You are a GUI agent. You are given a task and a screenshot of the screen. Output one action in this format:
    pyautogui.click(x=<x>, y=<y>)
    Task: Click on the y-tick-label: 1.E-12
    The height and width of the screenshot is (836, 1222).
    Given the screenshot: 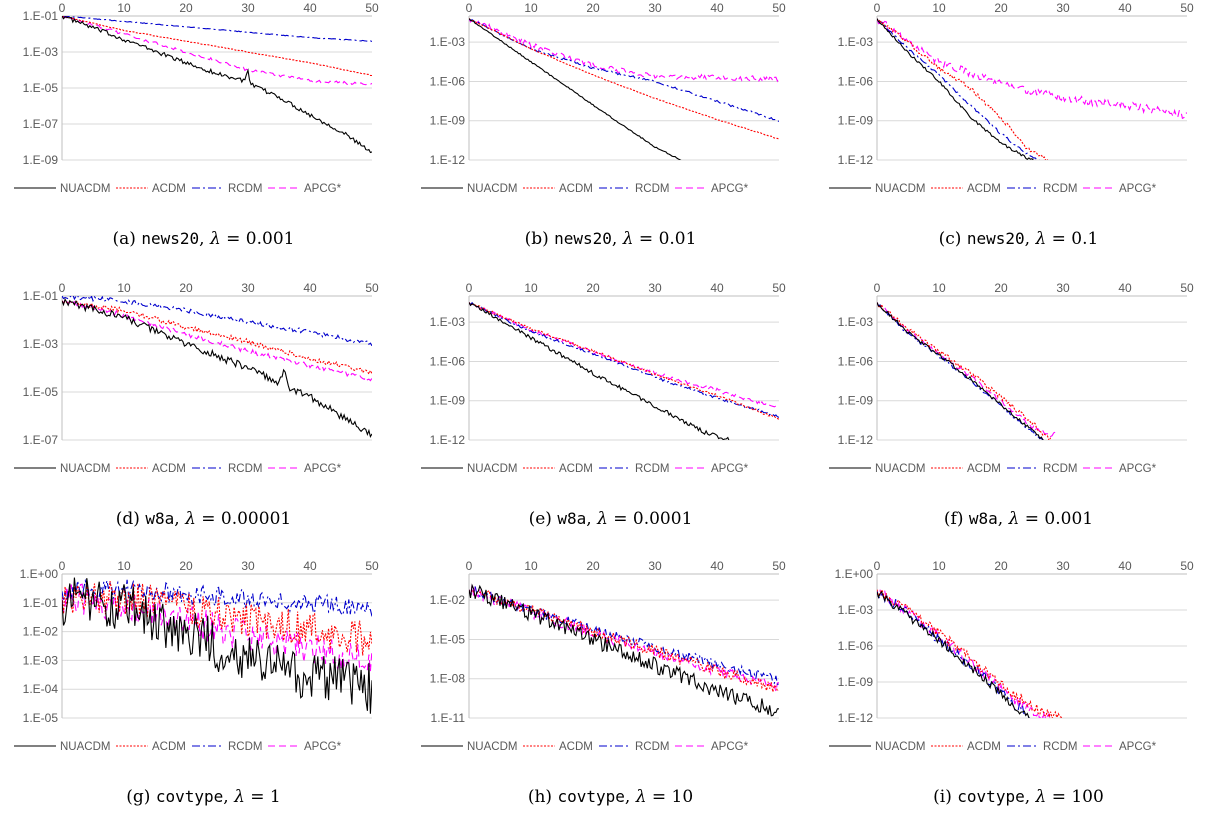 What is the action you would take?
    pyautogui.click(x=856, y=718)
    